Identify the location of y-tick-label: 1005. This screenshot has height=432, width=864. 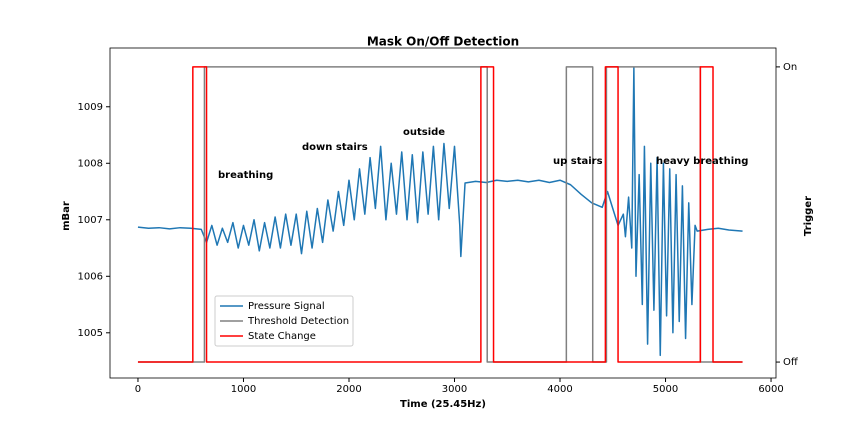
(90, 333).